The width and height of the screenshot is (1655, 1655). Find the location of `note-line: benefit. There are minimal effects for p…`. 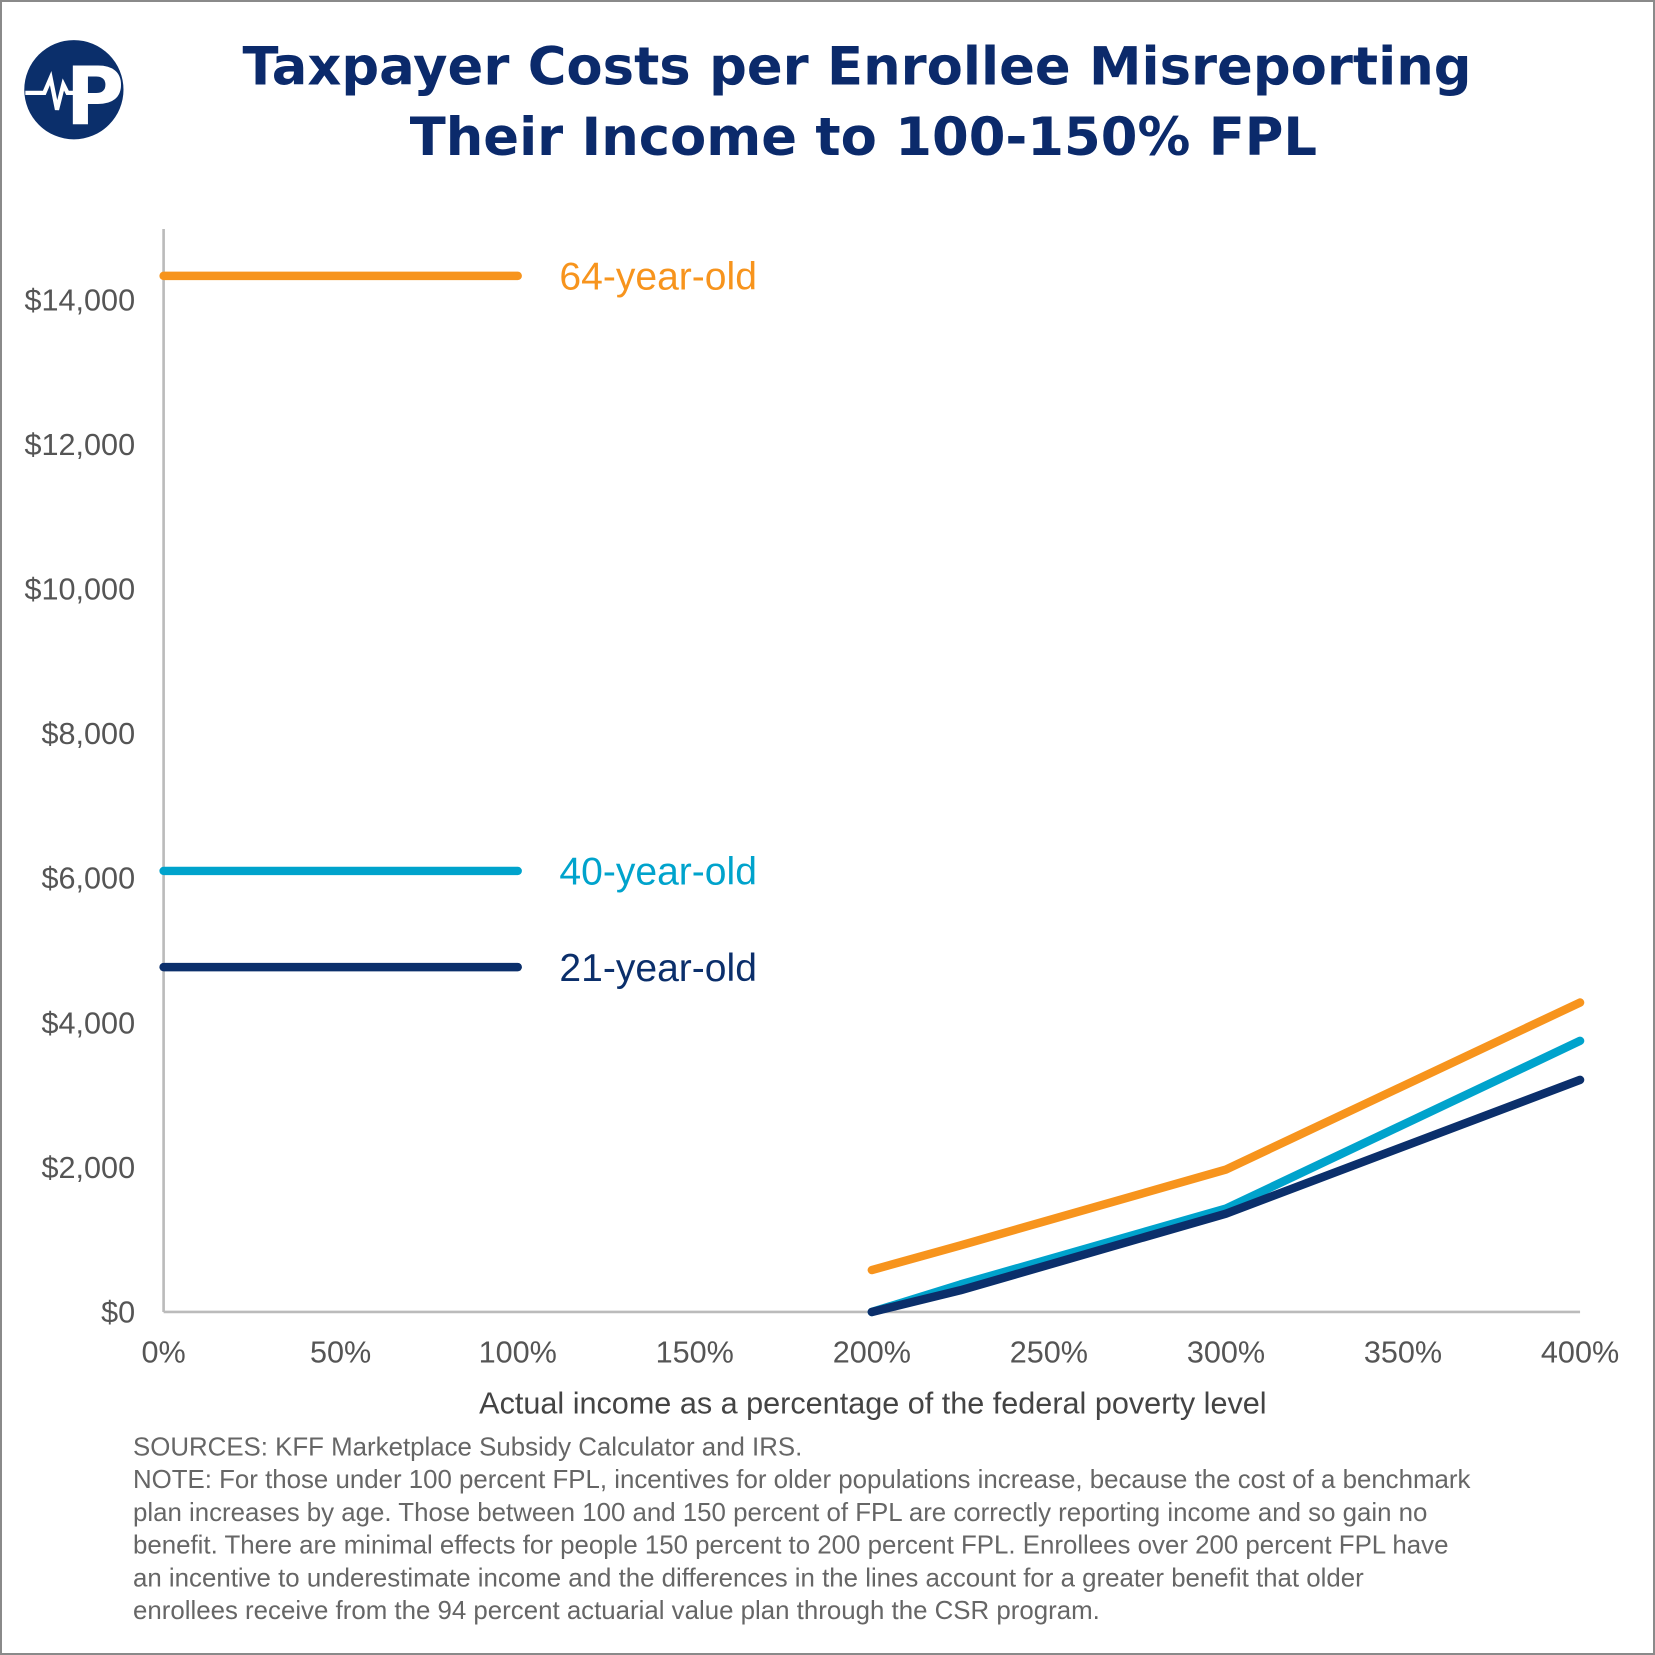

note-line: benefit. There are minimal effects for p… is located at coordinates (790, 1546).